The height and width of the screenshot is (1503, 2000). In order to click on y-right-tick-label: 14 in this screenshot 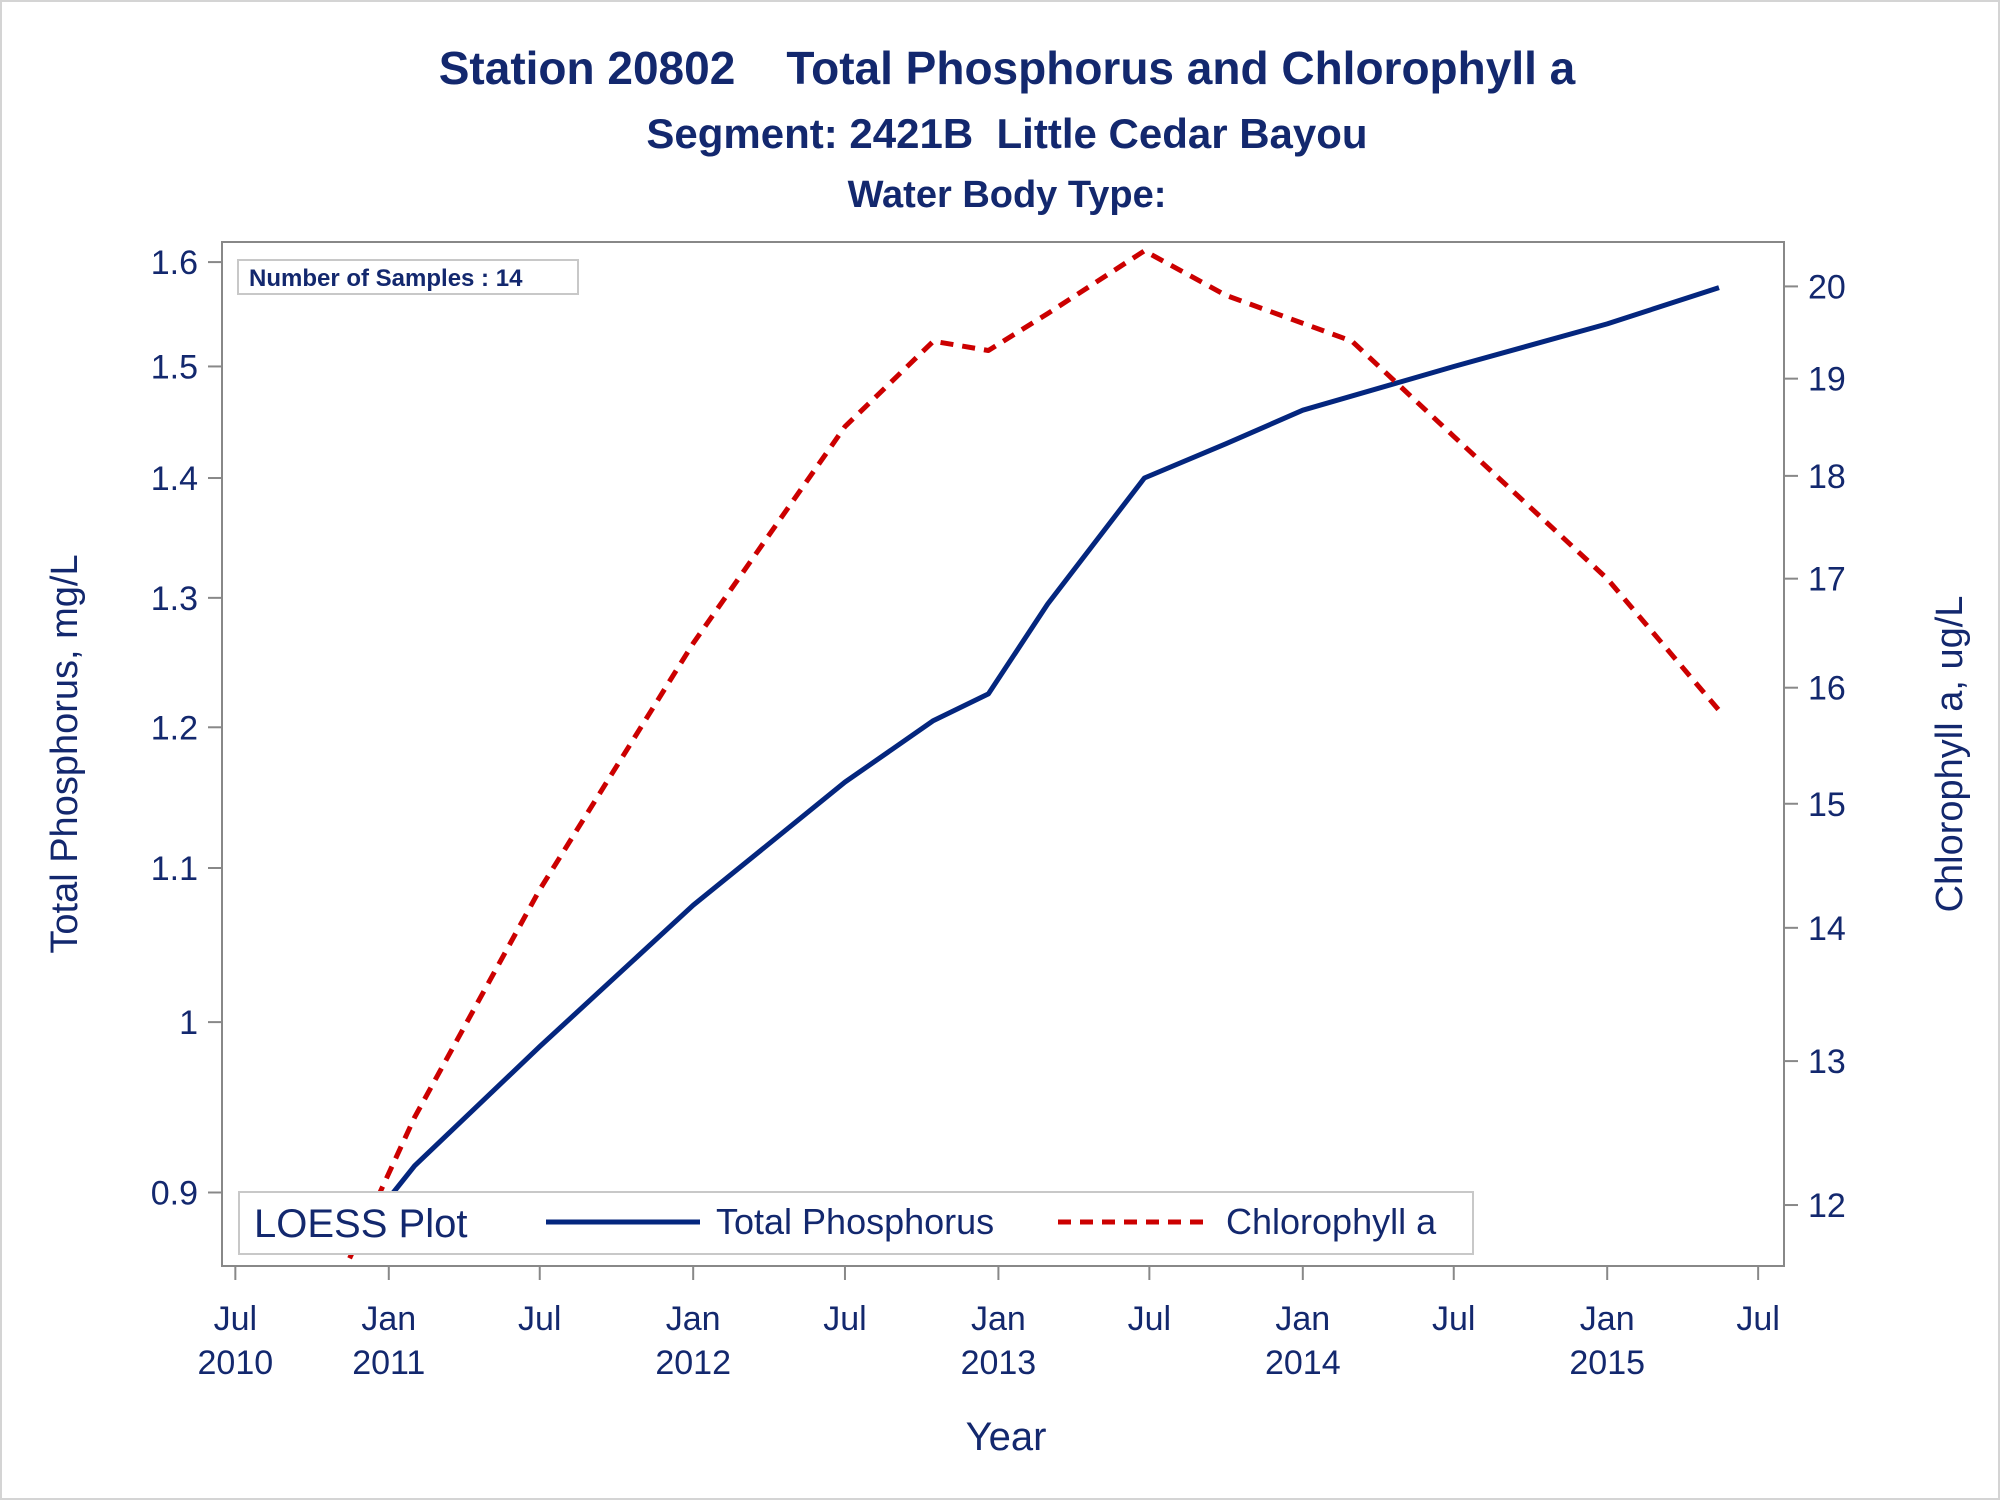, I will do `click(1827, 929)`.